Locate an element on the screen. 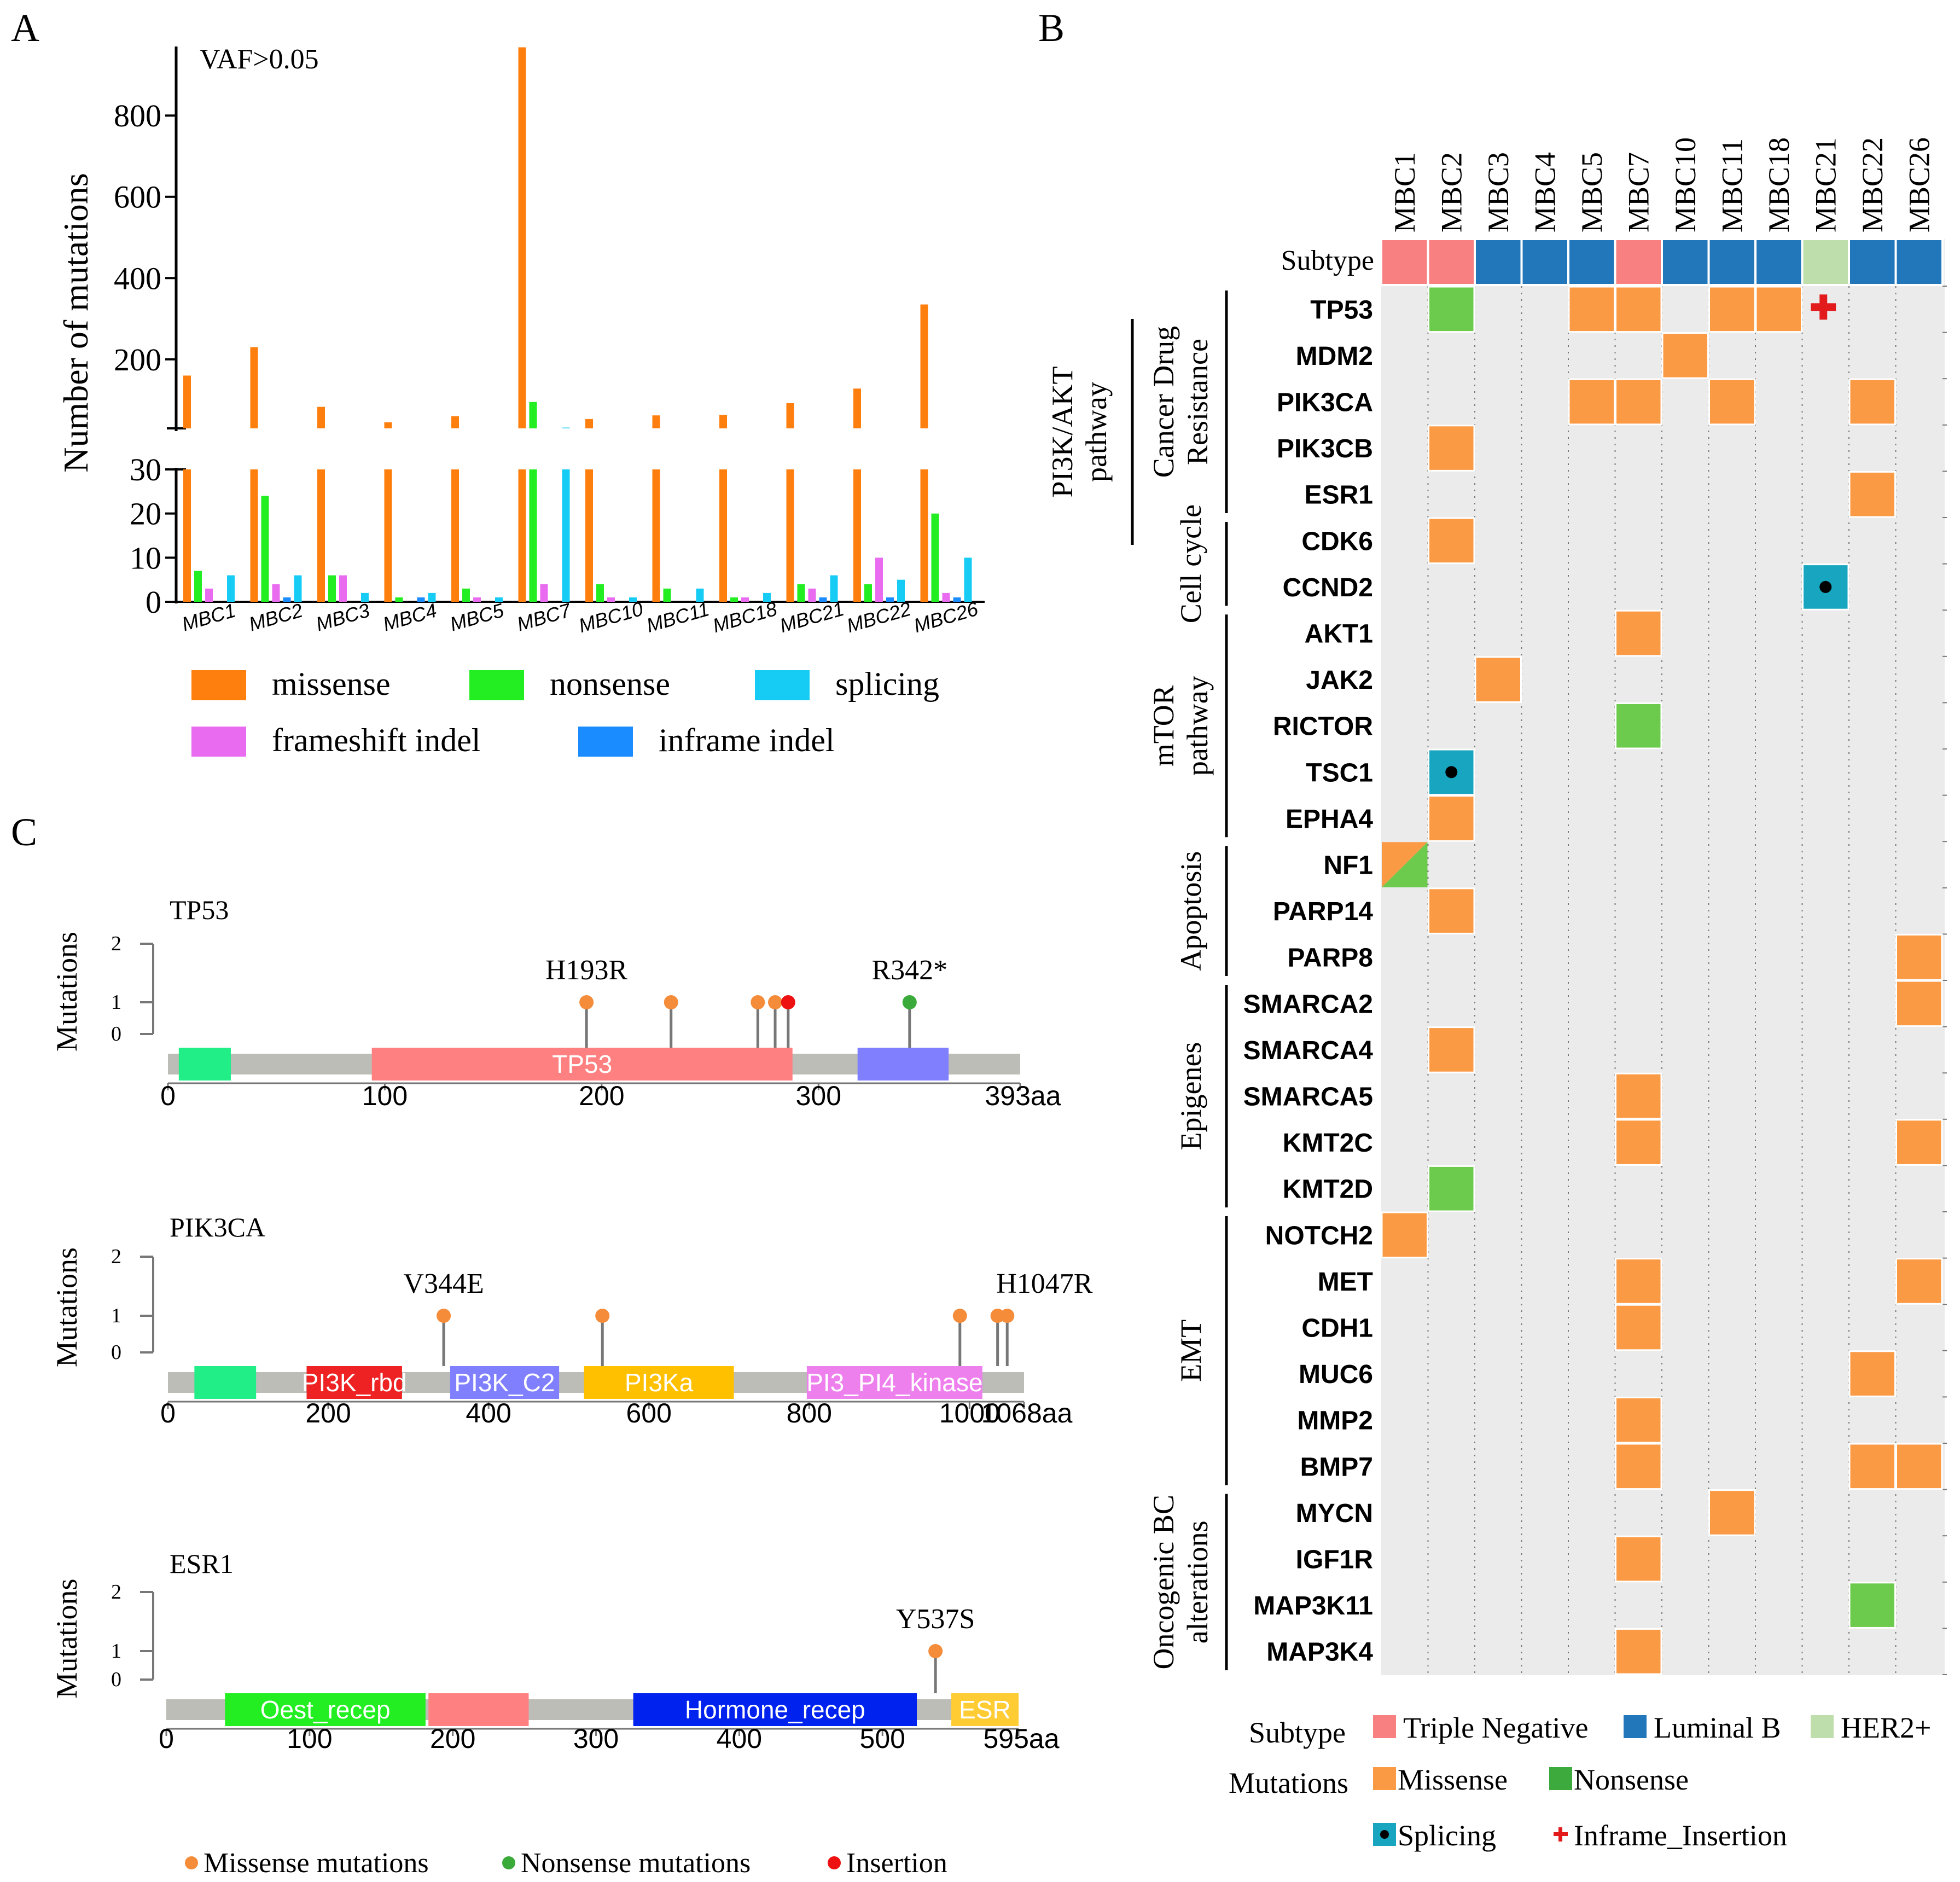  mutation-cell-TP53-MBC18 is located at coordinates (1778, 309).